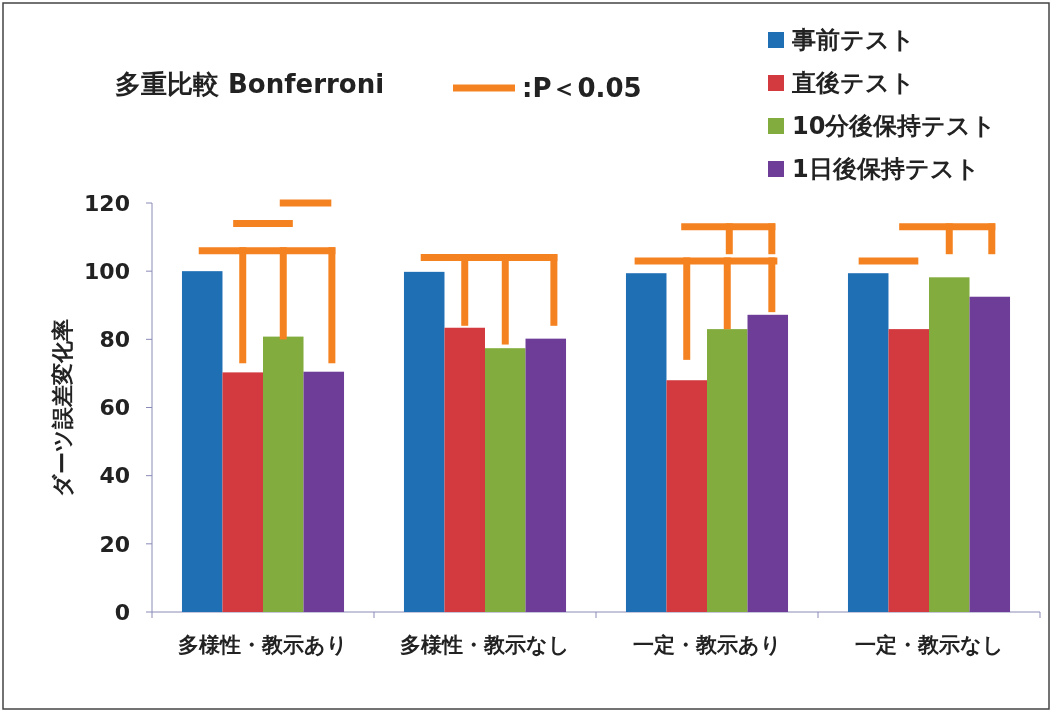 This screenshot has height=712, width=1052. What do you see at coordinates (114, 340) in the screenshot?
I see `y-tick-label: 80` at bounding box center [114, 340].